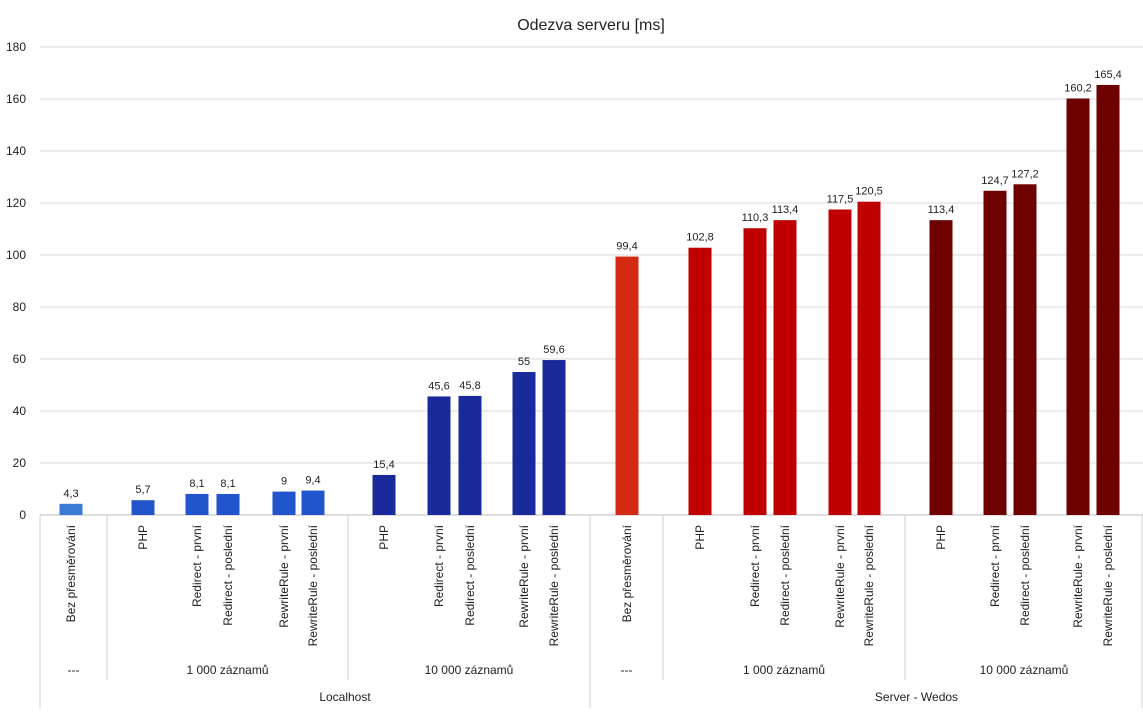 This screenshot has height=713, width=1143. Describe the element at coordinates (16, 47) in the screenshot. I see `y-tick-label: 180` at that location.